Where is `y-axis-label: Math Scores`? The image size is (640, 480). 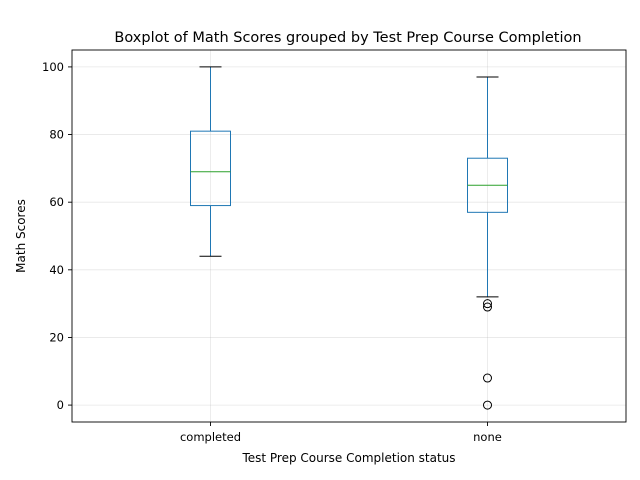
y-axis-label: Math Scores is located at coordinates (21, 236).